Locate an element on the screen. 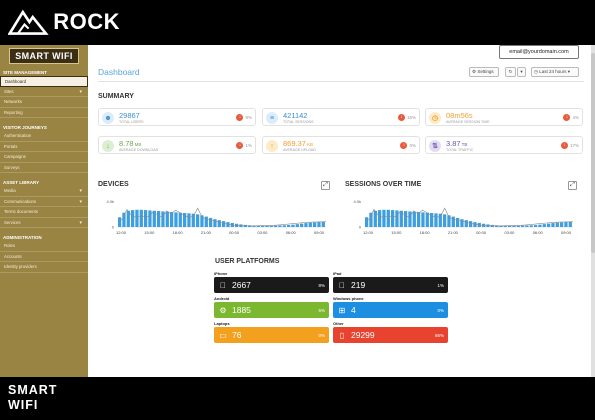 This screenshot has width=595, height=420. scrollbar is located at coordinates (593, 211).